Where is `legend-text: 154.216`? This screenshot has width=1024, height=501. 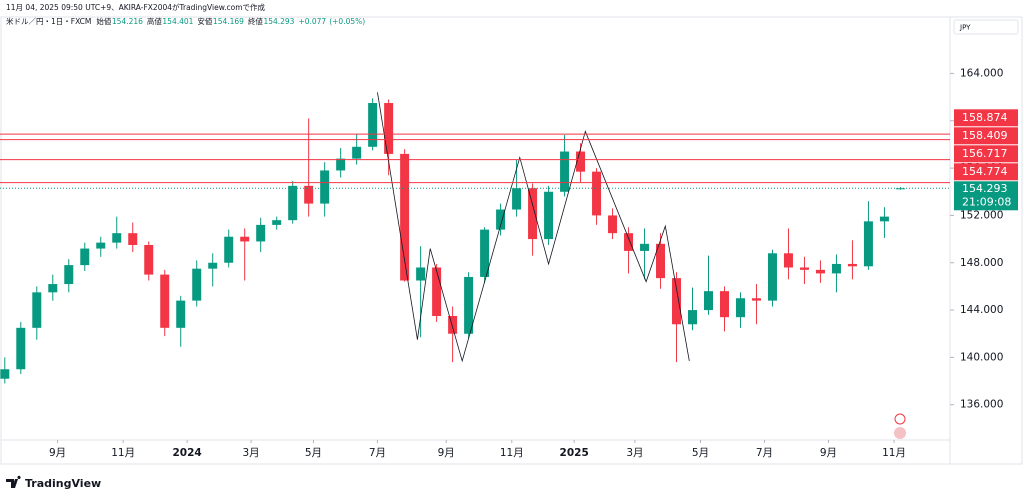 legend-text: 154.216 is located at coordinates (127, 21).